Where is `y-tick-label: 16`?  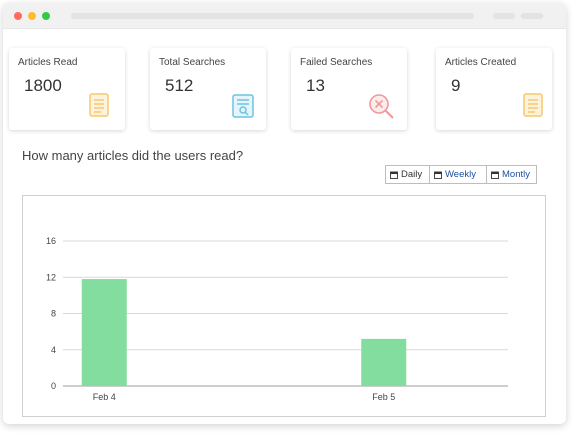
y-tick-label: 16 is located at coordinates (51, 241).